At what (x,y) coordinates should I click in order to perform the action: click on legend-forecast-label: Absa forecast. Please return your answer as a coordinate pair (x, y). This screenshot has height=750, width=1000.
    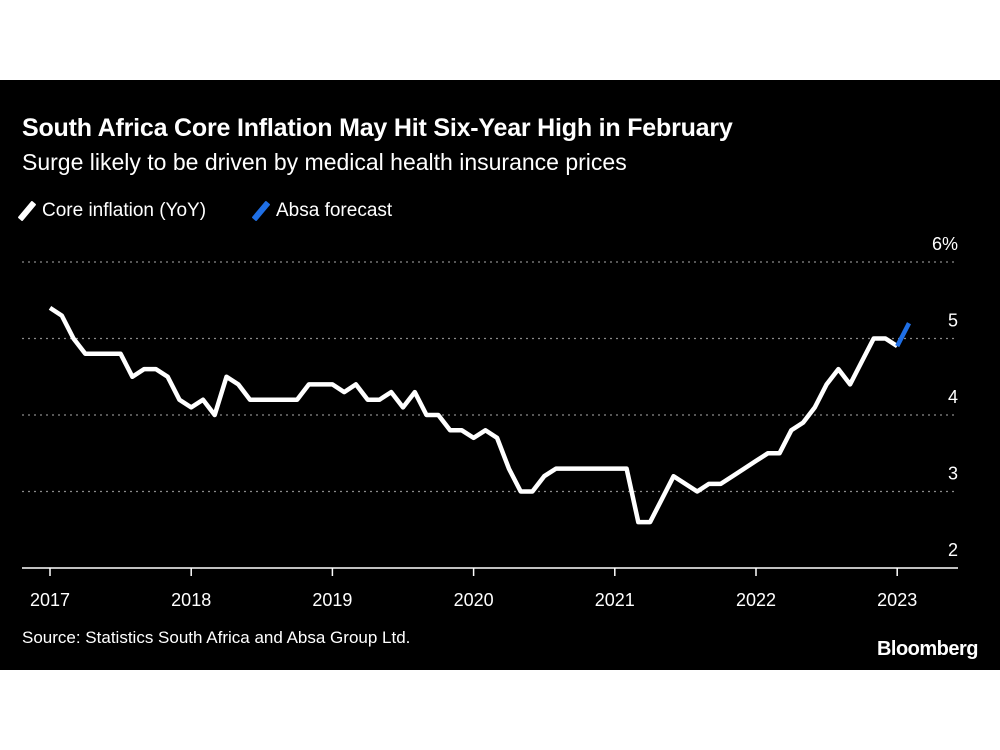
    Looking at the image, I should click on (334, 210).